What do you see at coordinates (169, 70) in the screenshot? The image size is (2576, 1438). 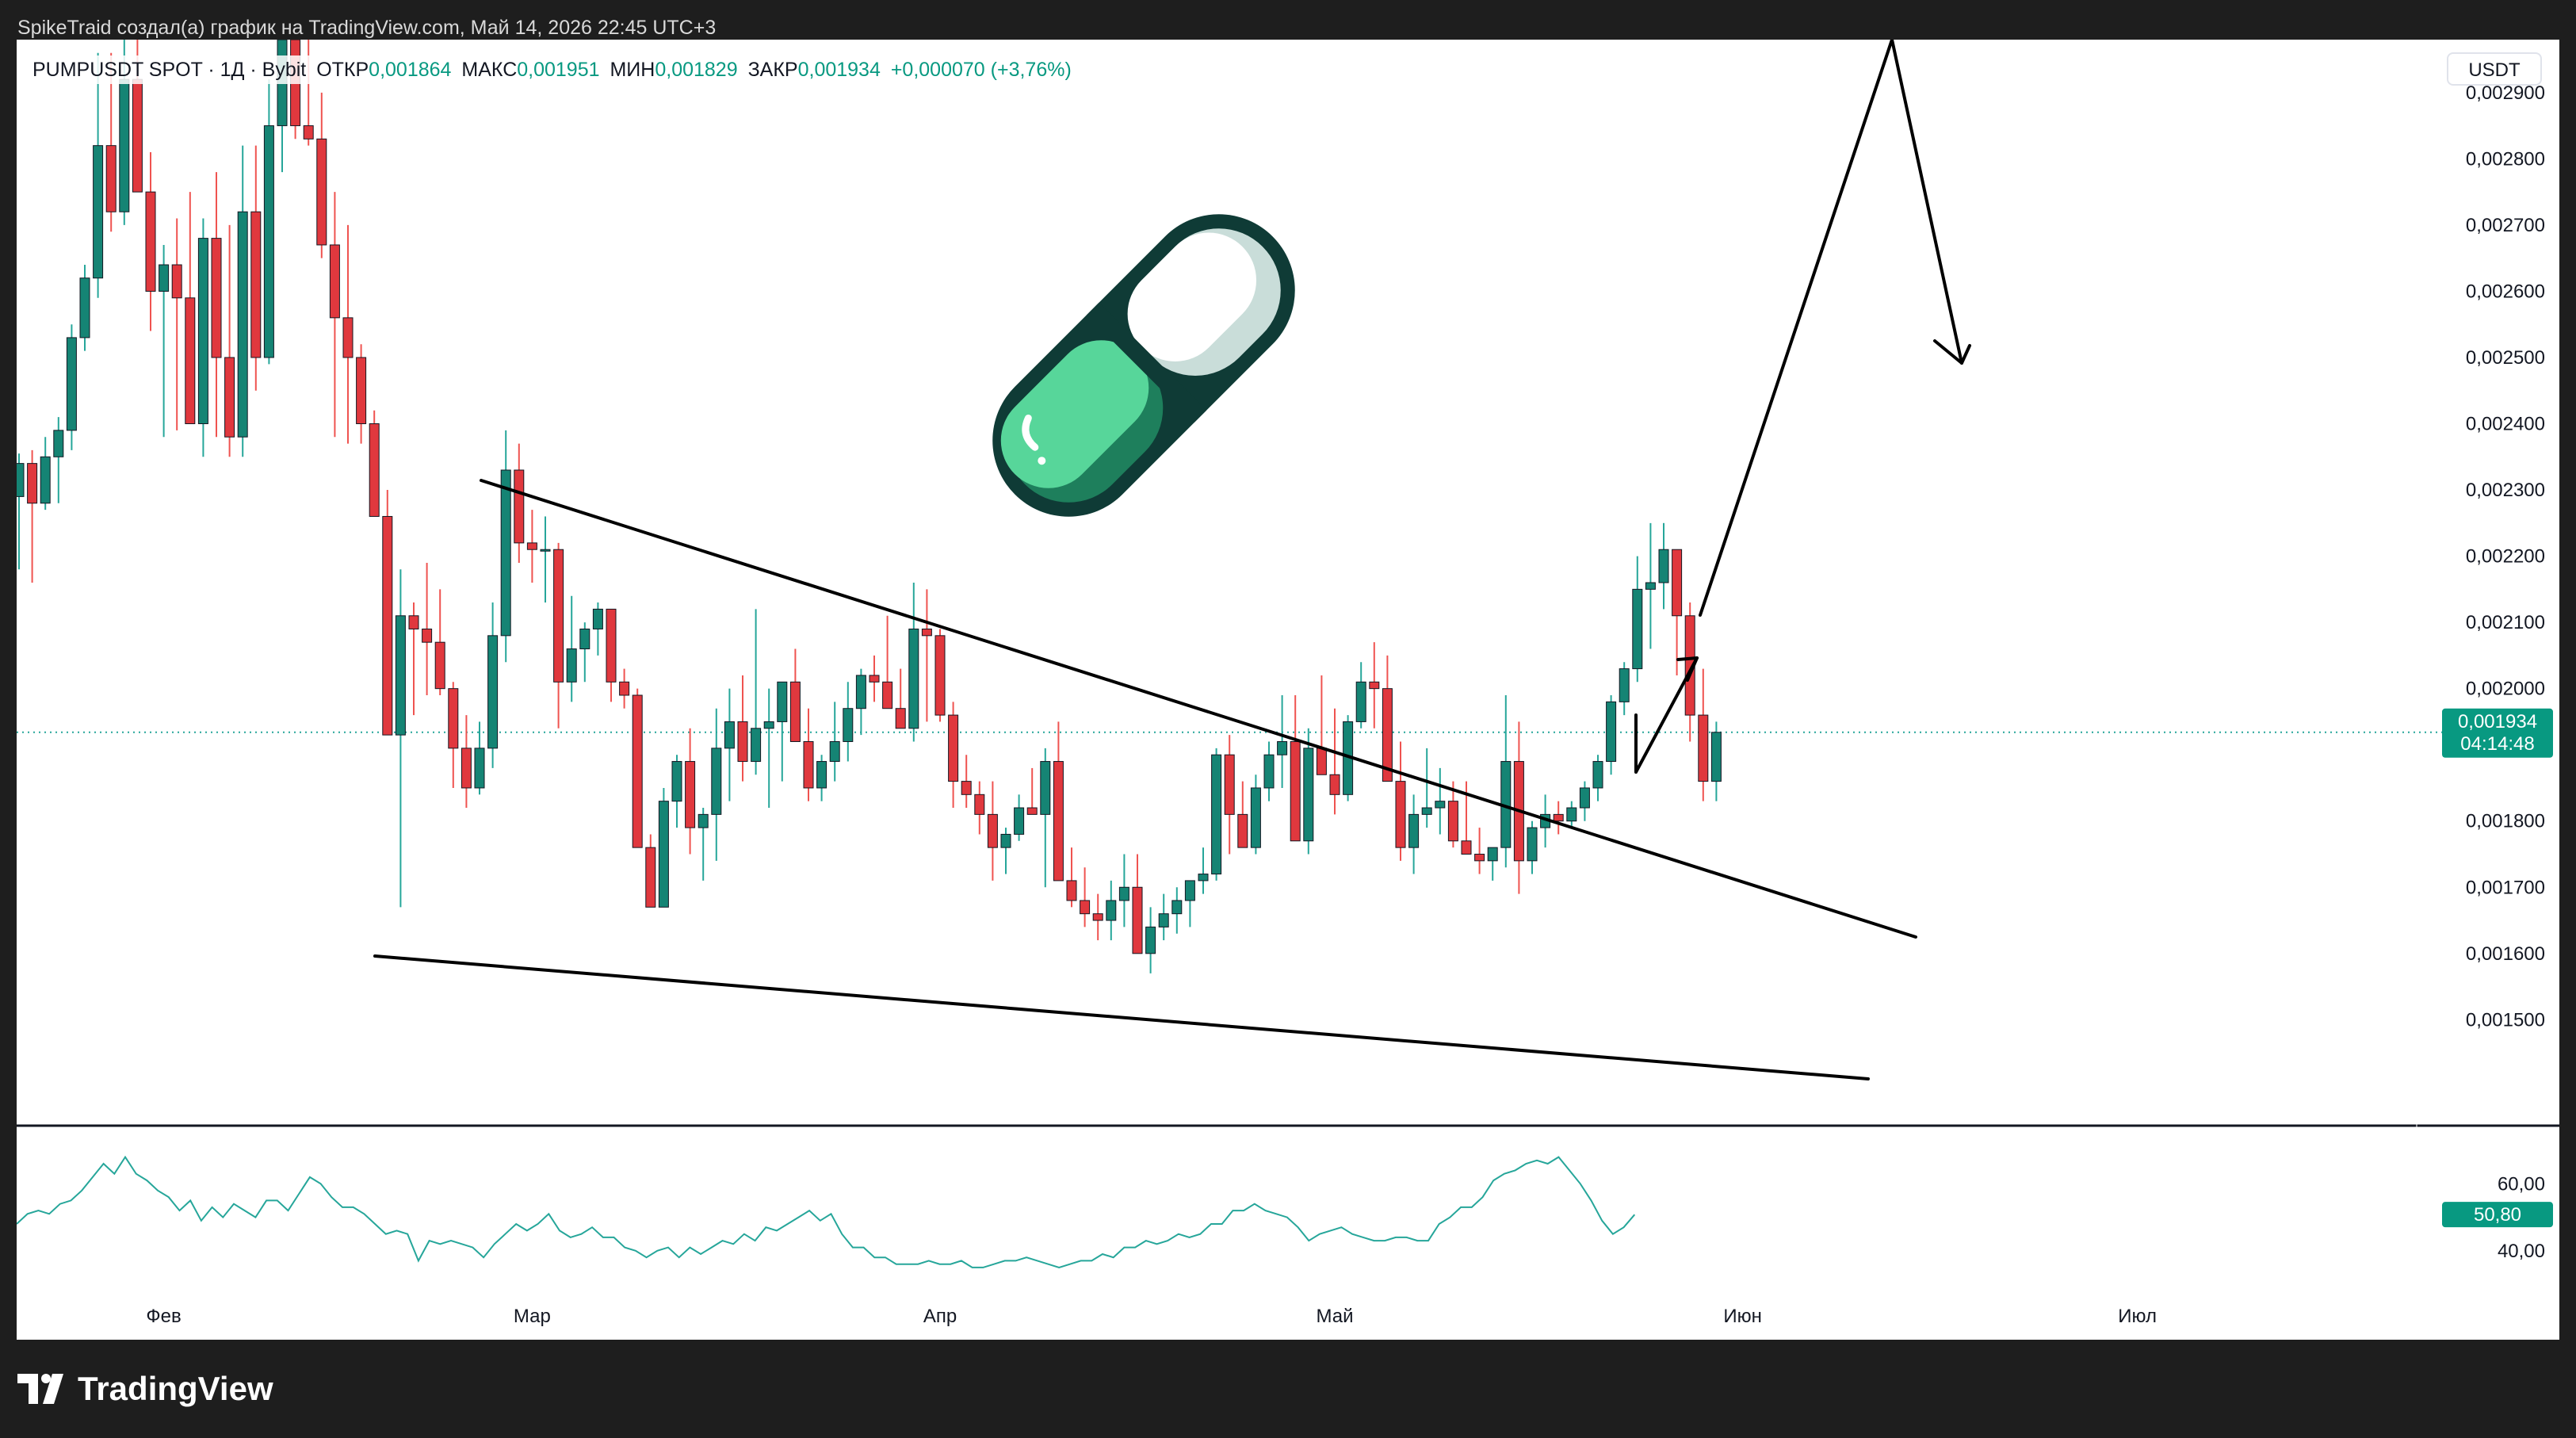 I see `legend-symbol: PUMPUSDT SPOT · 1Д · Bybit` at bounding box center [169, 70].